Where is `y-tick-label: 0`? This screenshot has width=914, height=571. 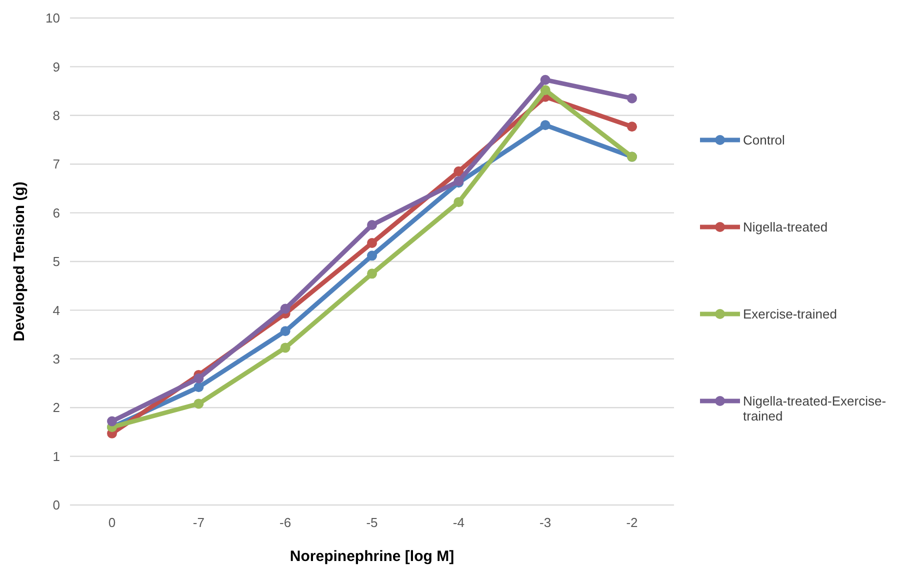 y-tick-label: 0 is located at coordinates (56, 505).